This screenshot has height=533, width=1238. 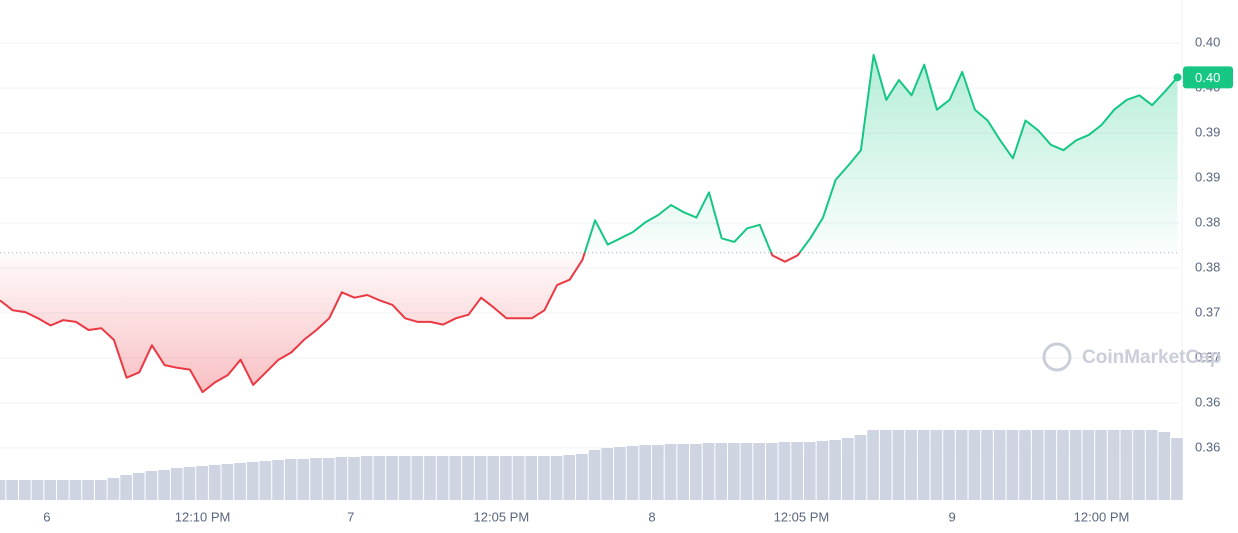 I want to click on price-badge-label: 0.40, so click(x=1207, y=77).